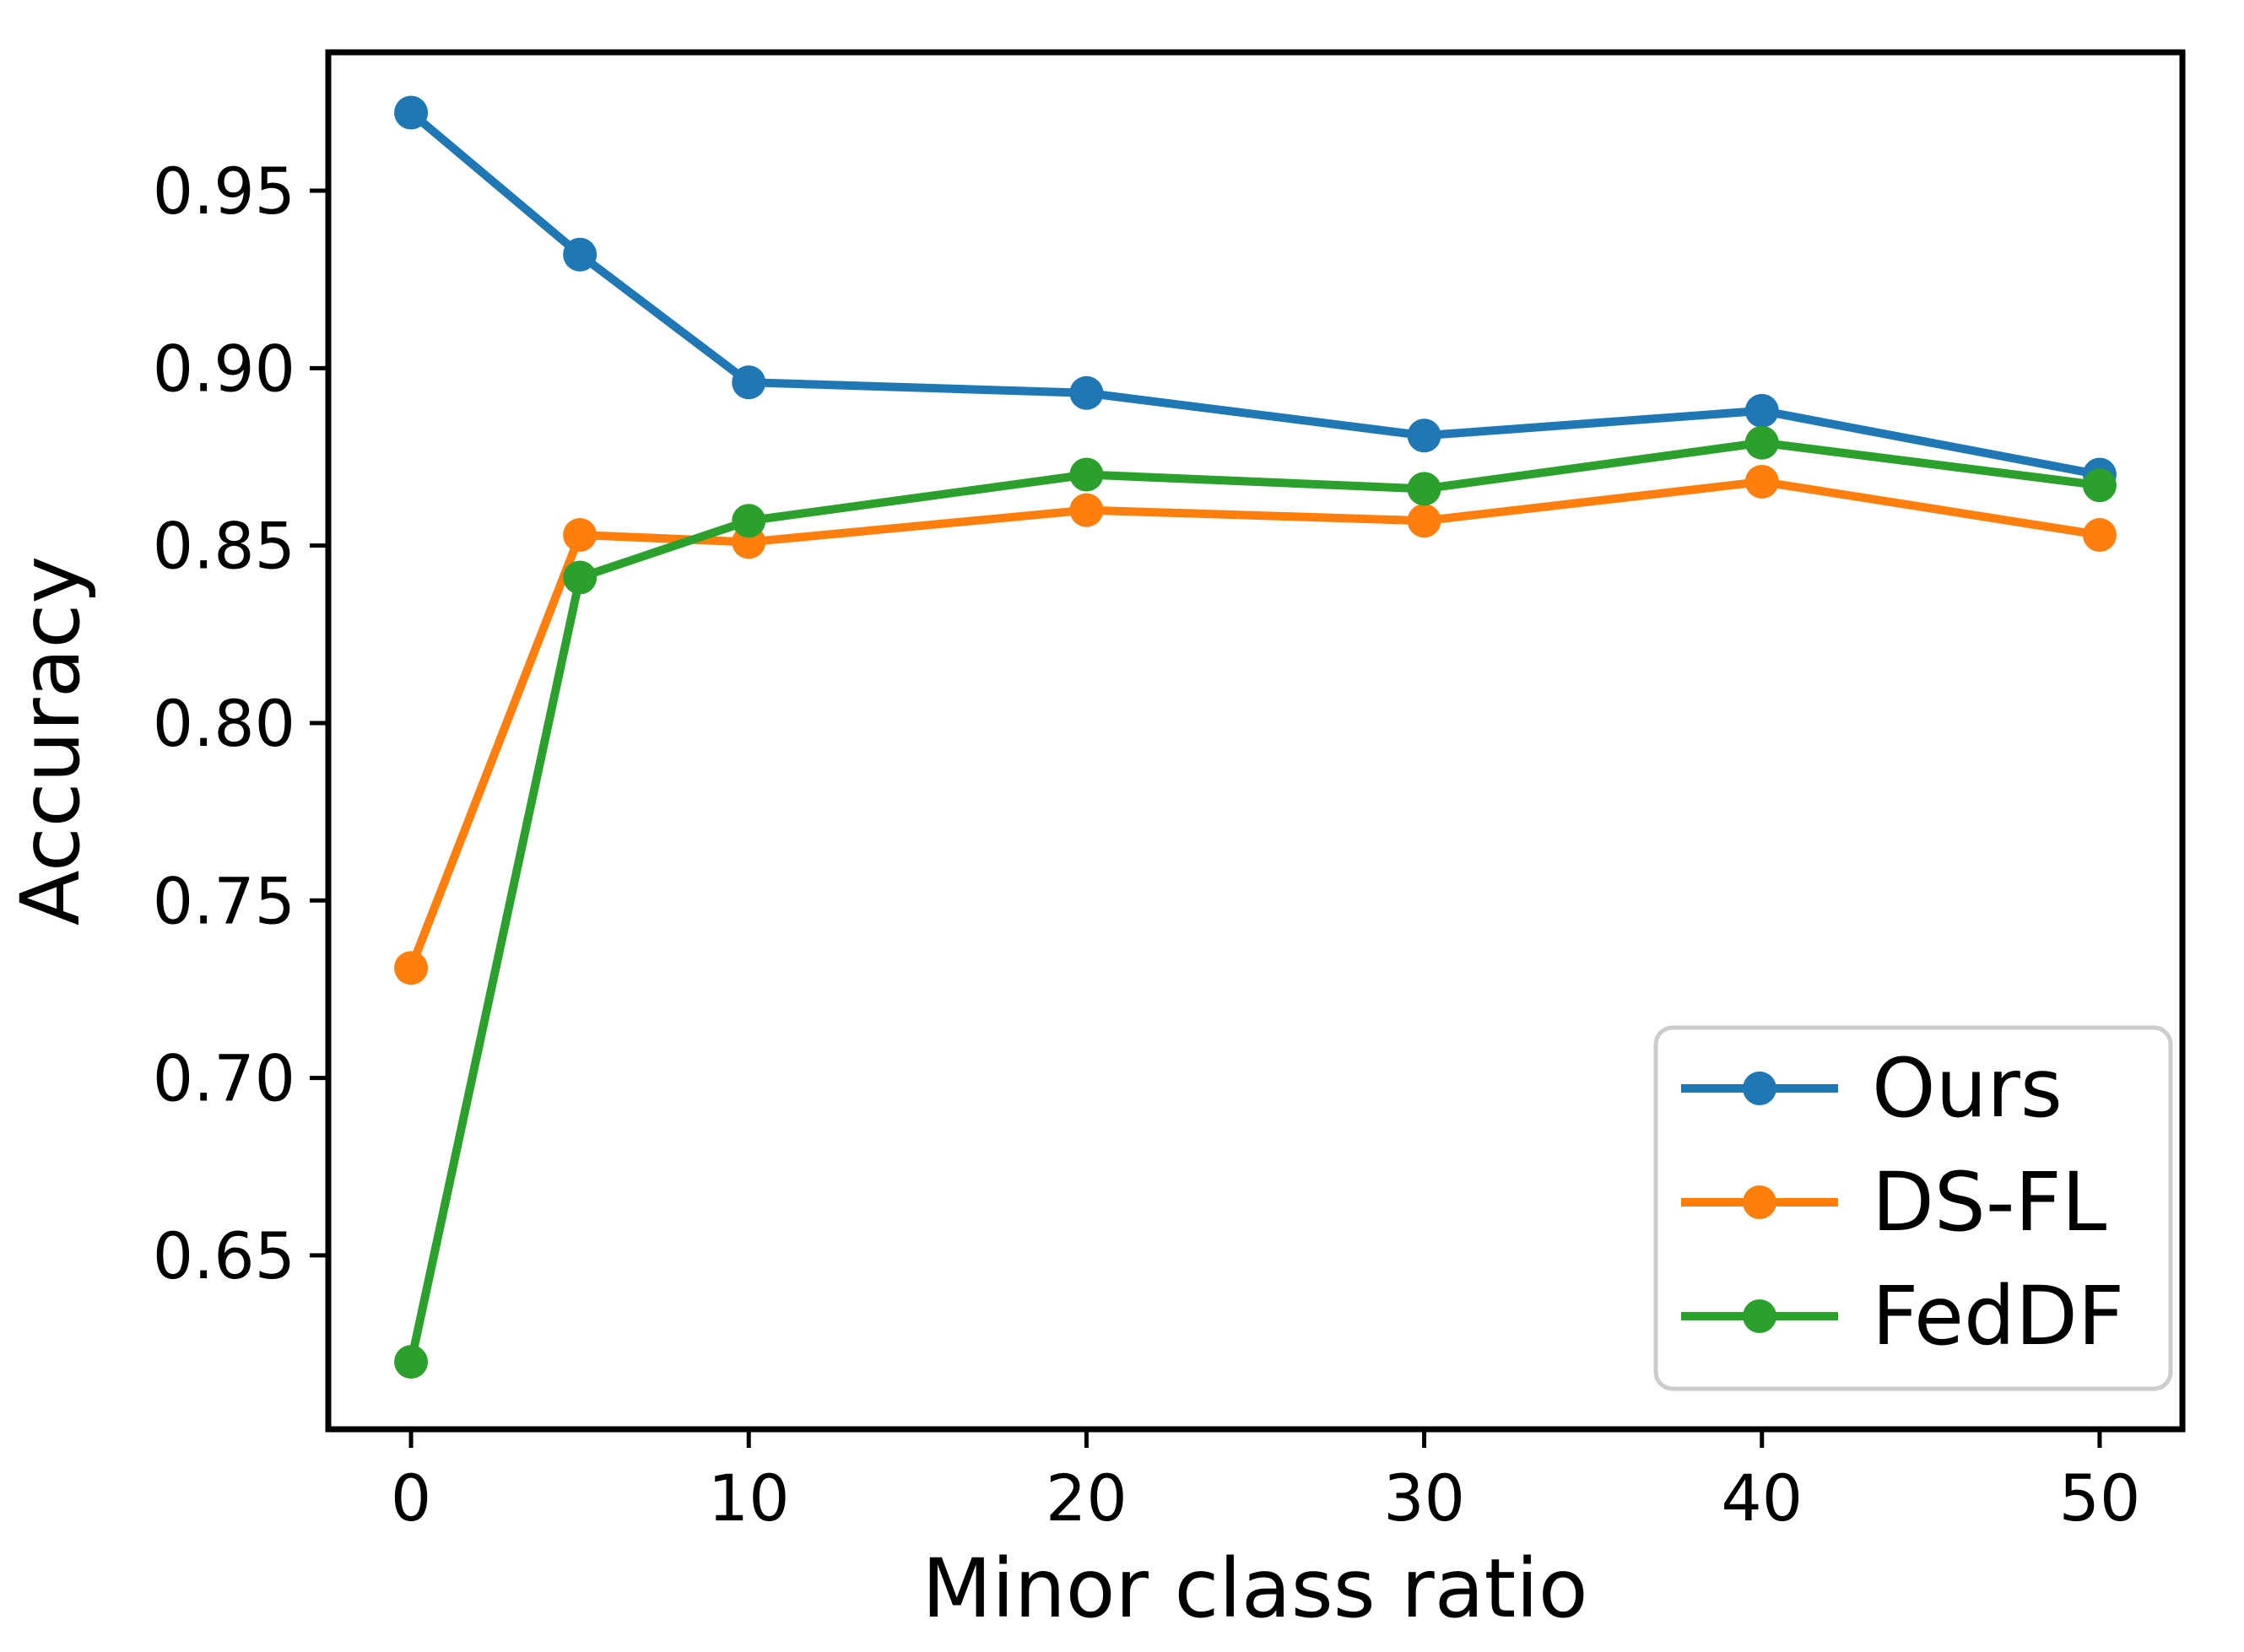 This screenshot has width=2244, height=1652. What do you see at coordinates (411, 1498) in the screenshot?
I see `x-tick-label: 0` at bounding box center [411, 1498].